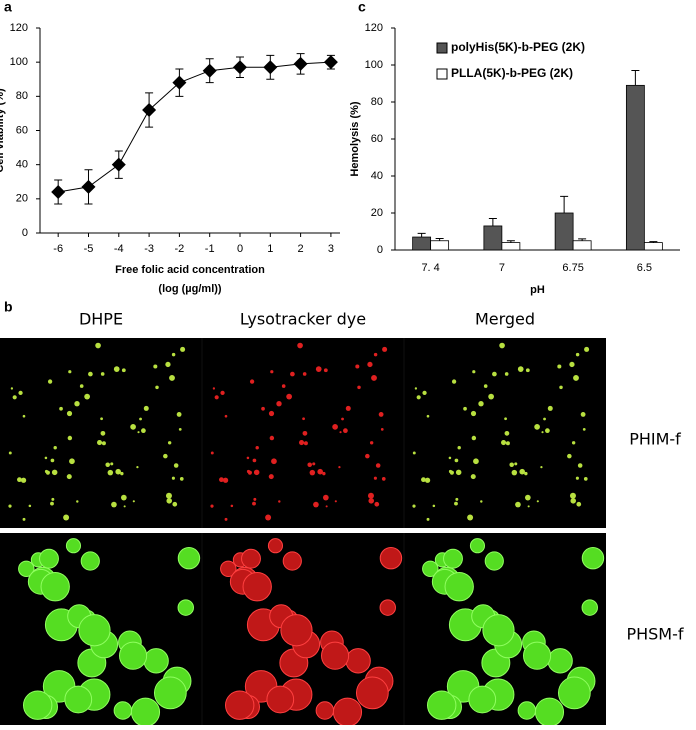  Describe the element at coordinates (537, 290) in the screenshot. I see `x-axis-label: pH` at that location.